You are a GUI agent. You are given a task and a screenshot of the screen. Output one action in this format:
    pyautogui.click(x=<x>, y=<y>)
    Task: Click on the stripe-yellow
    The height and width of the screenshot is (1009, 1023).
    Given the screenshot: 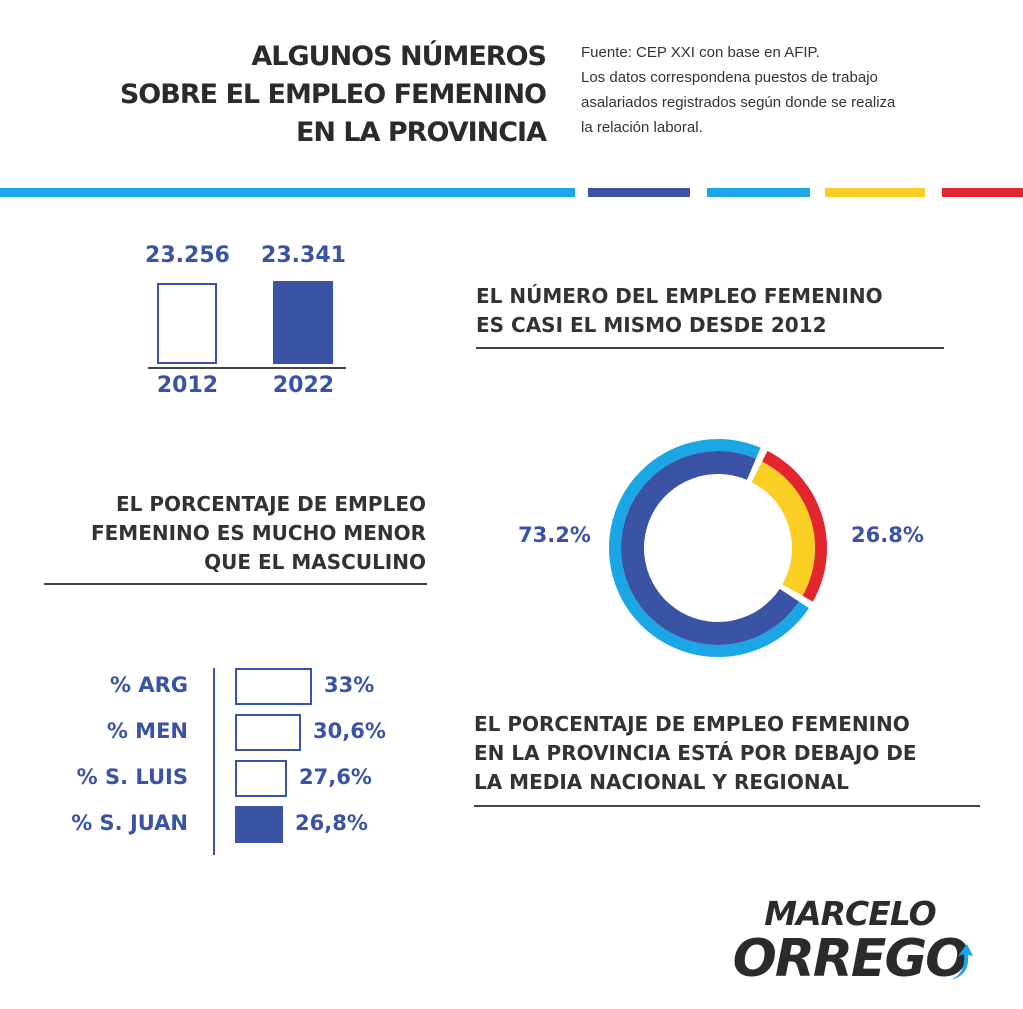 What is the action you would take?
    pyautogui.click(x=875, y=192)
    